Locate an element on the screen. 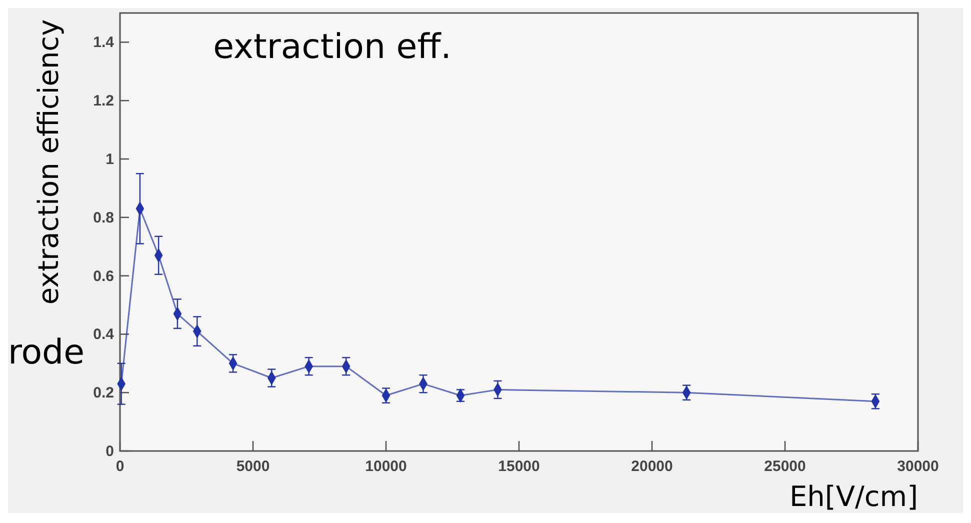 This screenshot has width=971, height=523. x-tick-label: 30000 is located at coordinates (918, 466).